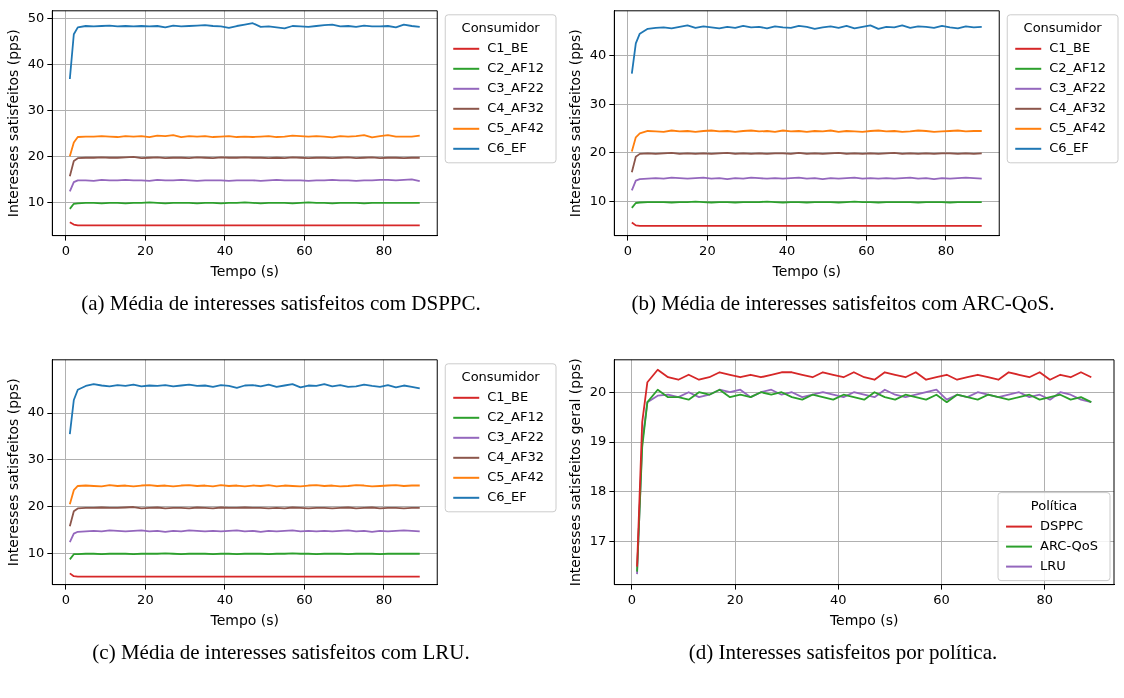  I want to click on text: (b) Média de interesses satisfeitos com ARC-QoS., so click(843, 303).